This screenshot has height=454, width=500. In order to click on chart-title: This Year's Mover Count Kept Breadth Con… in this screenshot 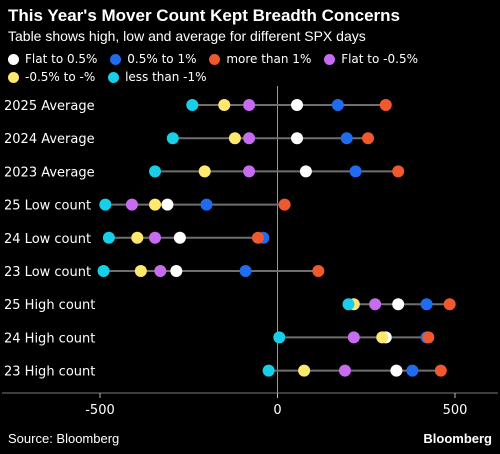, I will do `click(204, 15)`.